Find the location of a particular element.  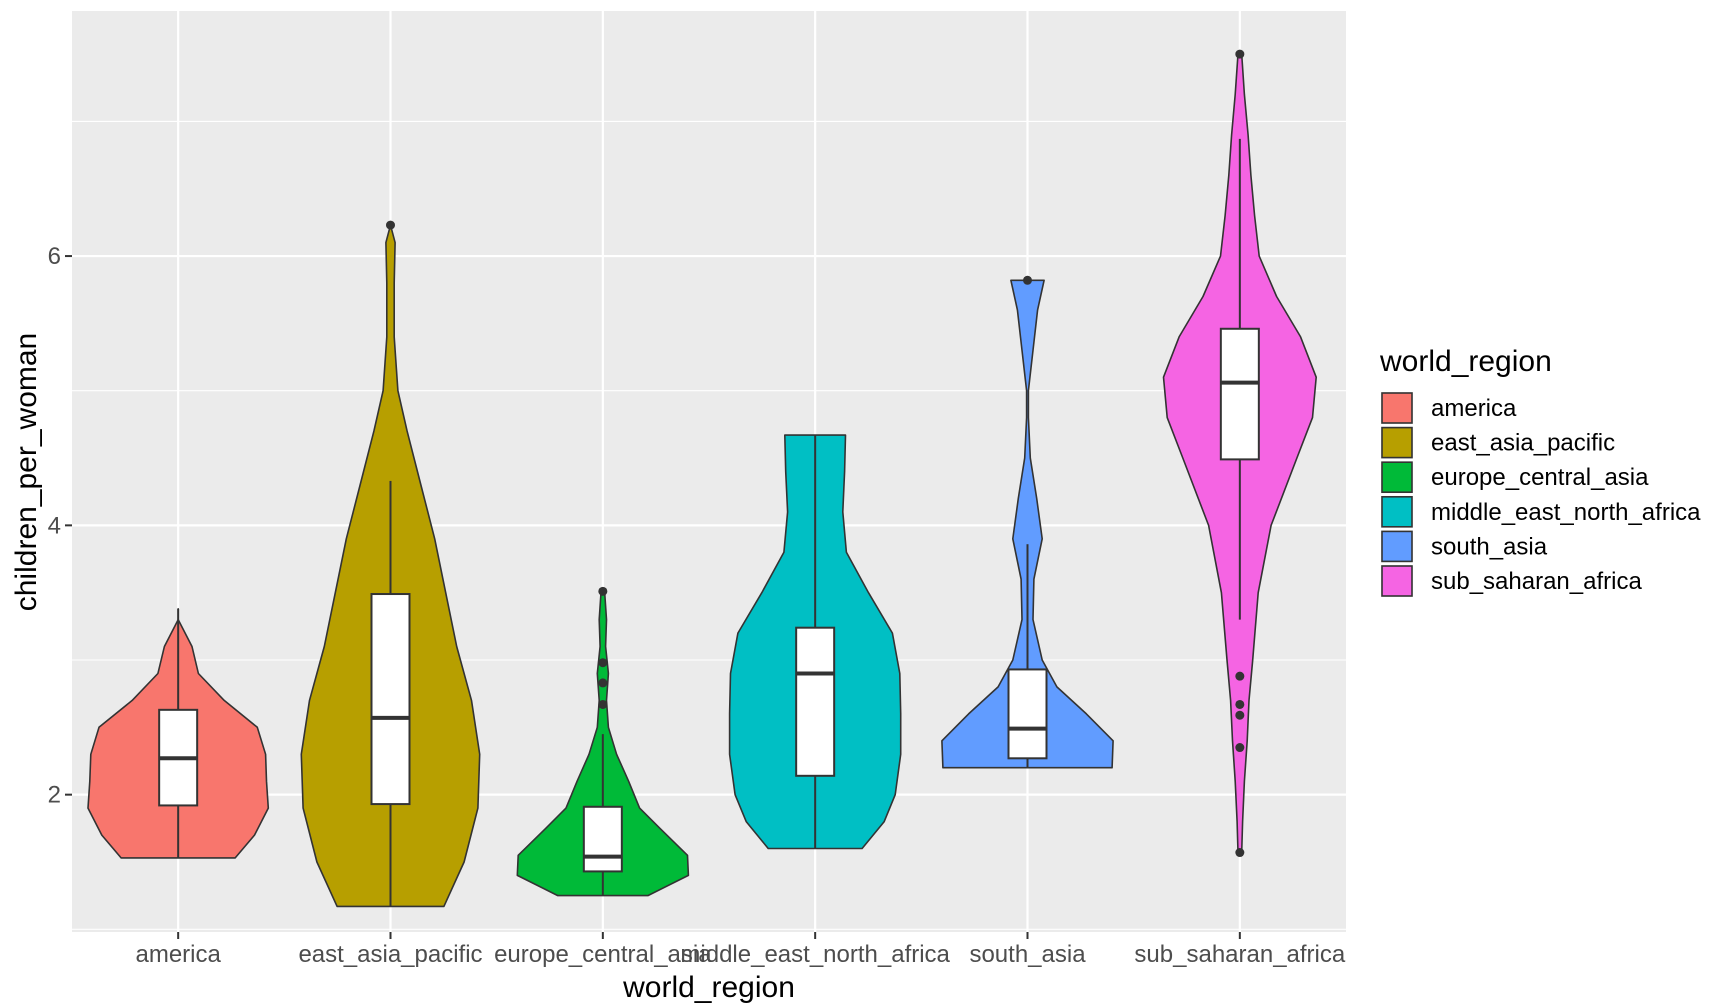

box-europe_central_asia is located at coordinates (602, 839).